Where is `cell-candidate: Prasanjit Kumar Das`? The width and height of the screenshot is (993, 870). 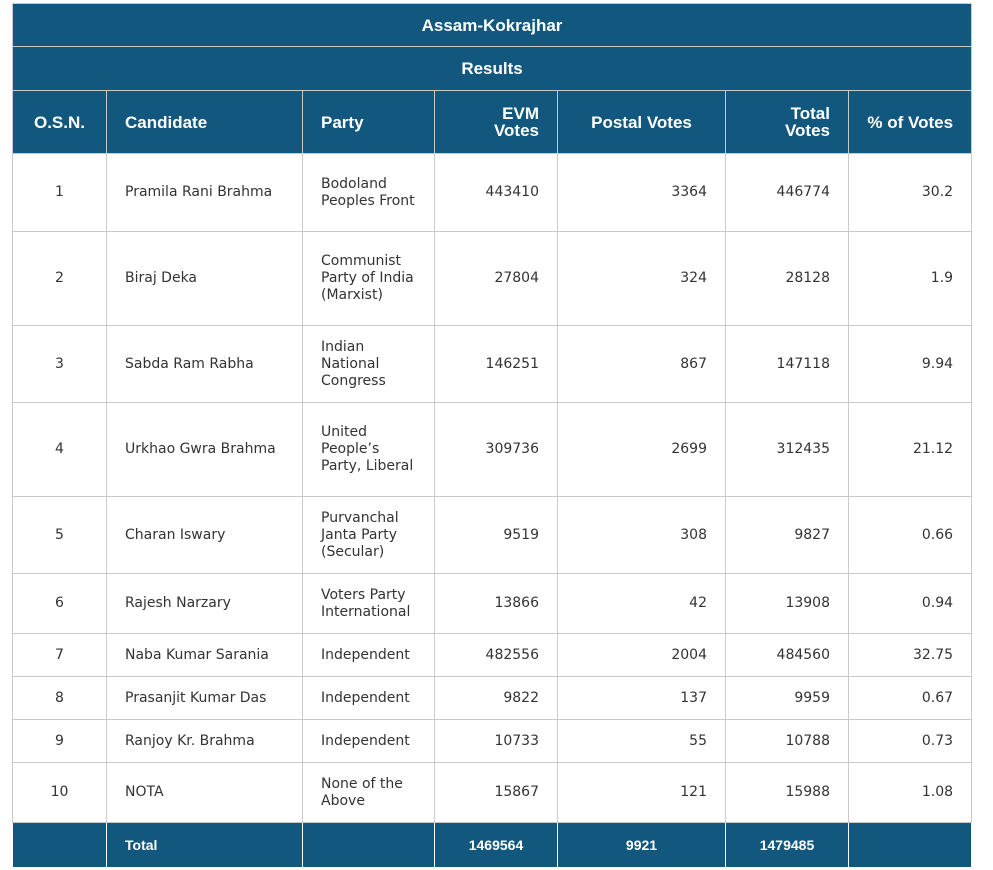
cell-candidate: Prasanjit Kumar Das is located at coordinates (204, 698).